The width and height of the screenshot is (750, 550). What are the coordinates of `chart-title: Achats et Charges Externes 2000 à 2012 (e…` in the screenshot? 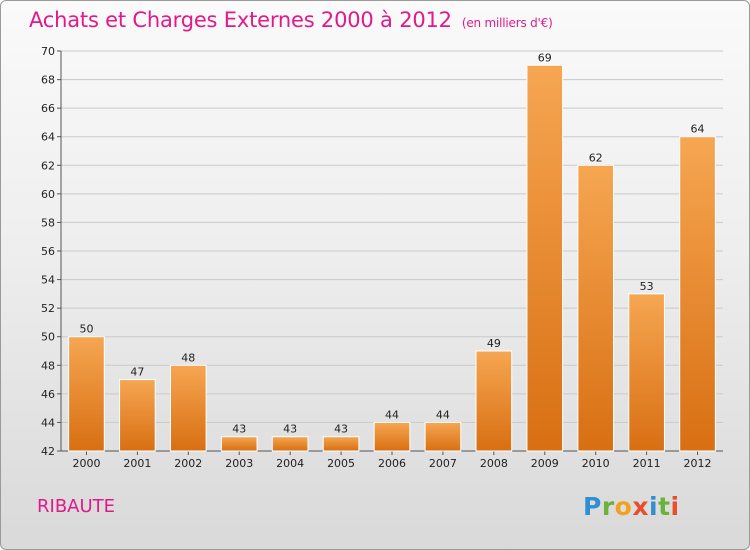 It's located at (291, 20).